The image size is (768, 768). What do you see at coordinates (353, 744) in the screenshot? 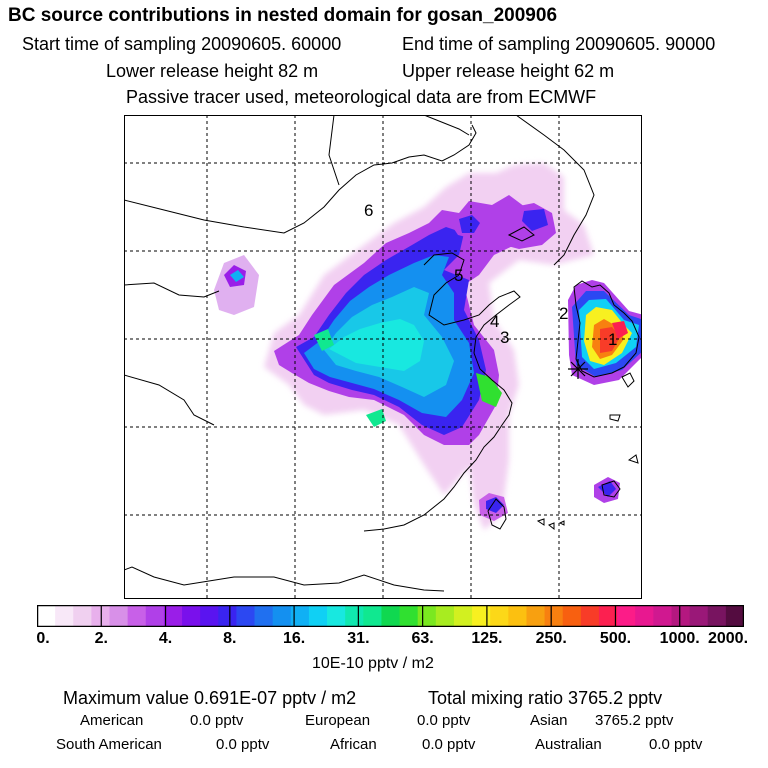
I see `african-label: African` at bounding box center [353, 744].